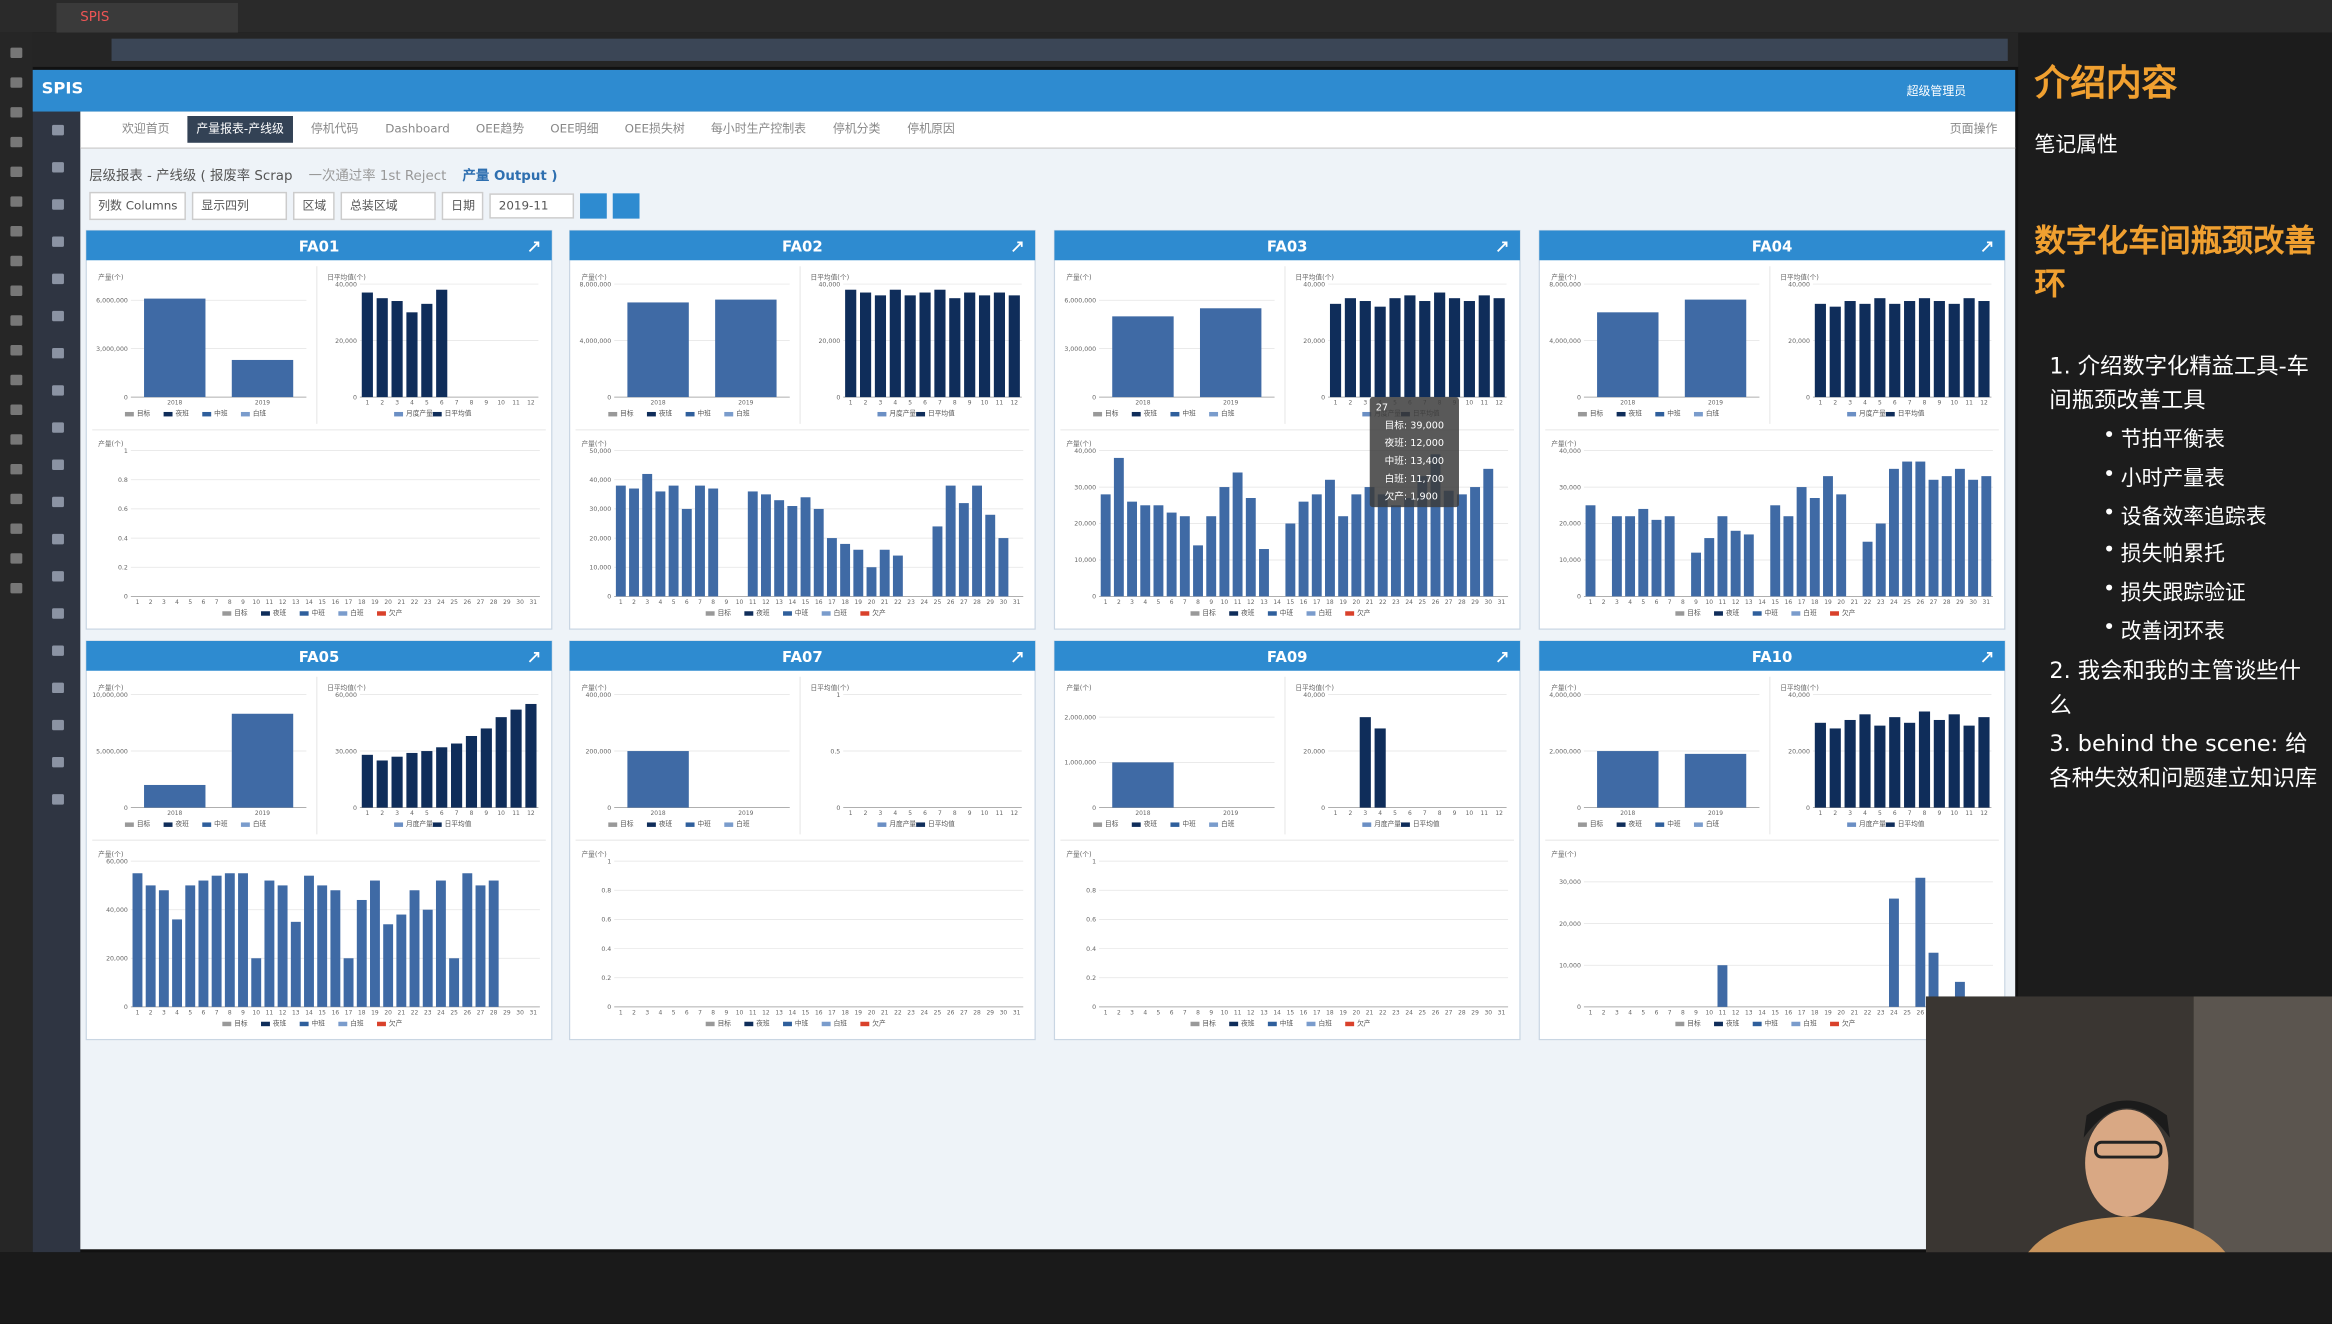  I want to click on x-tick-label: 2, so click(634, 602).